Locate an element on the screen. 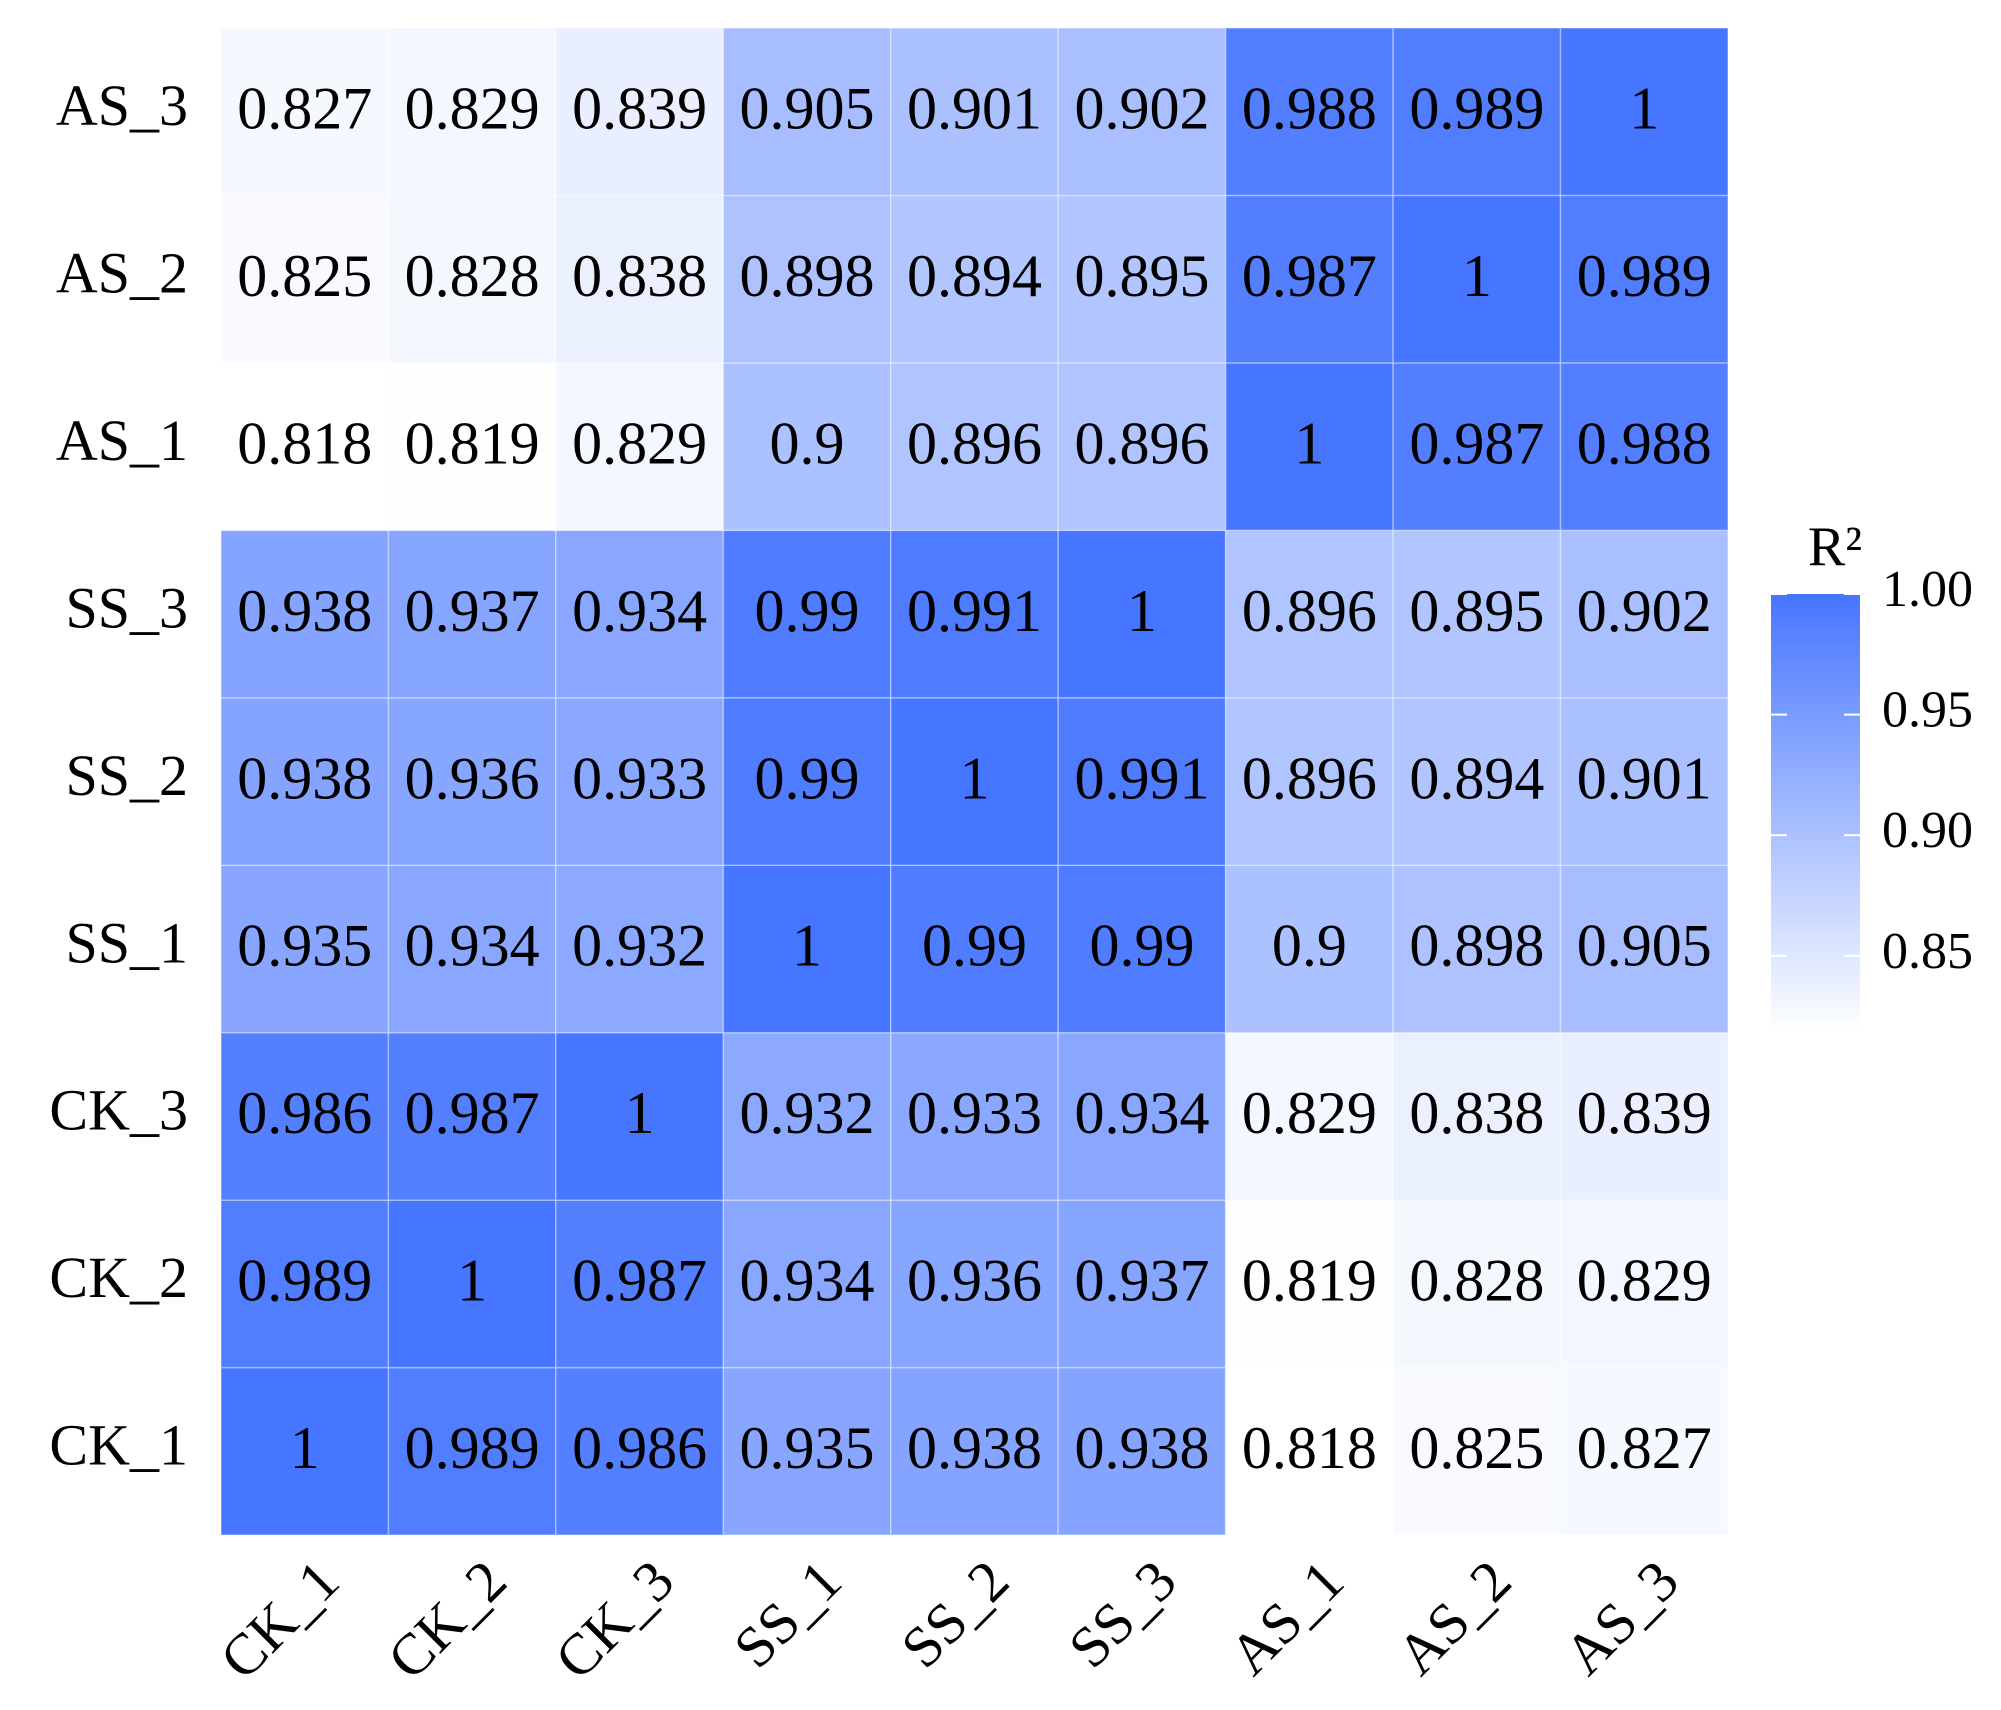 Image resolution: width=2001 pixels, height=1710 pixels. y-tick-label: CK_2 is located at coordinates (118, 1277).